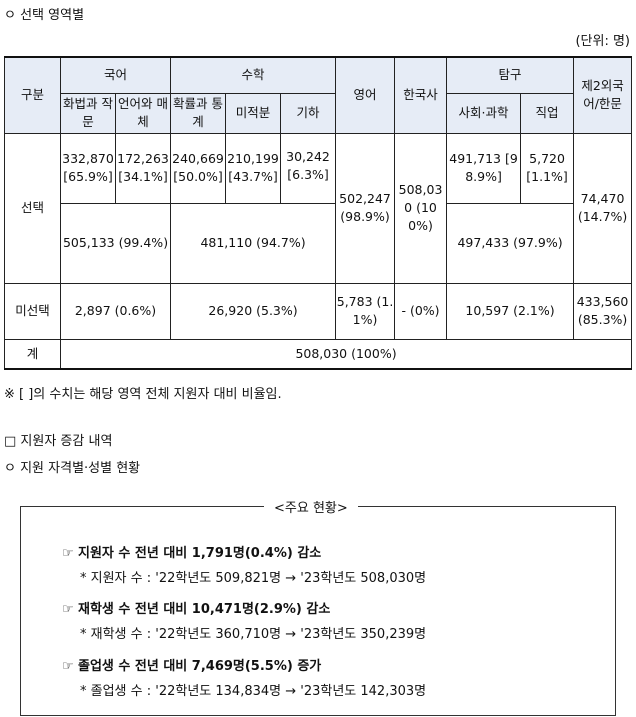 This screenshot has width=636, height=717. Describe the element at coordinates (311, 506) in the screenshot. I see `summary-title: <주요 현황>` at that location.